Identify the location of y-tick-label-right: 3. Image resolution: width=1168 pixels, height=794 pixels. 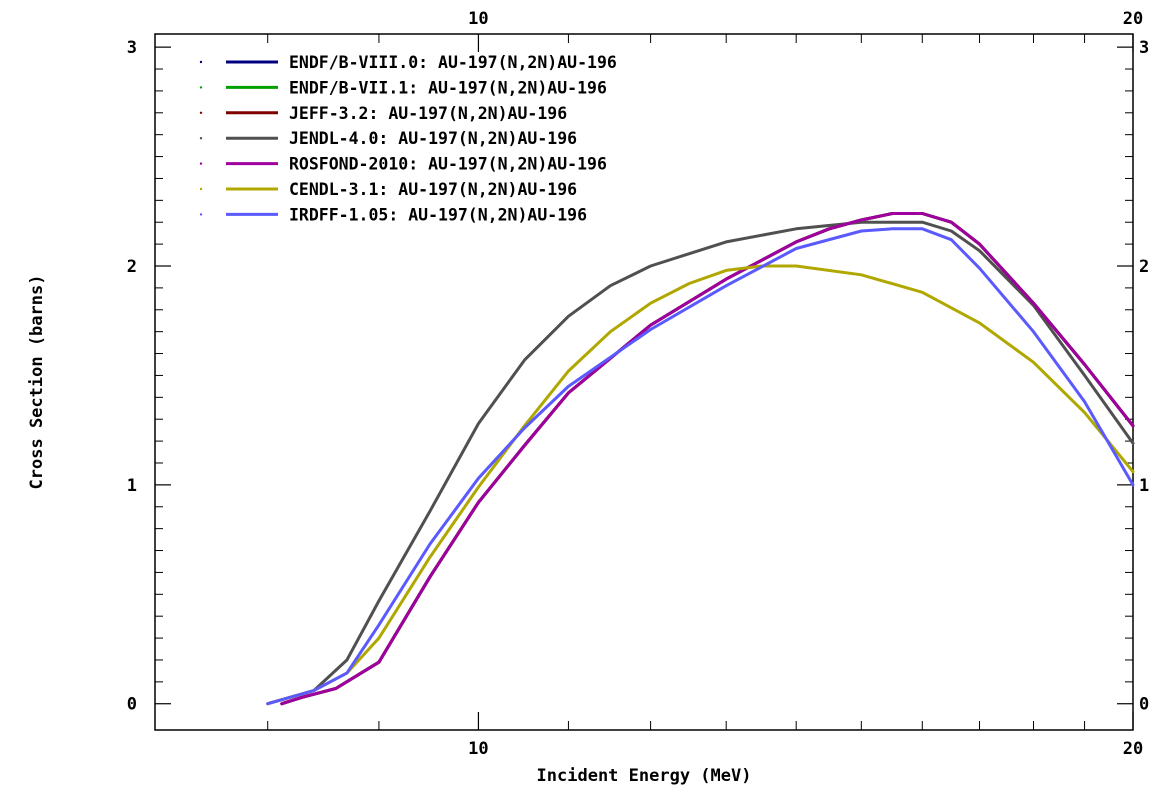
(1144, 48).